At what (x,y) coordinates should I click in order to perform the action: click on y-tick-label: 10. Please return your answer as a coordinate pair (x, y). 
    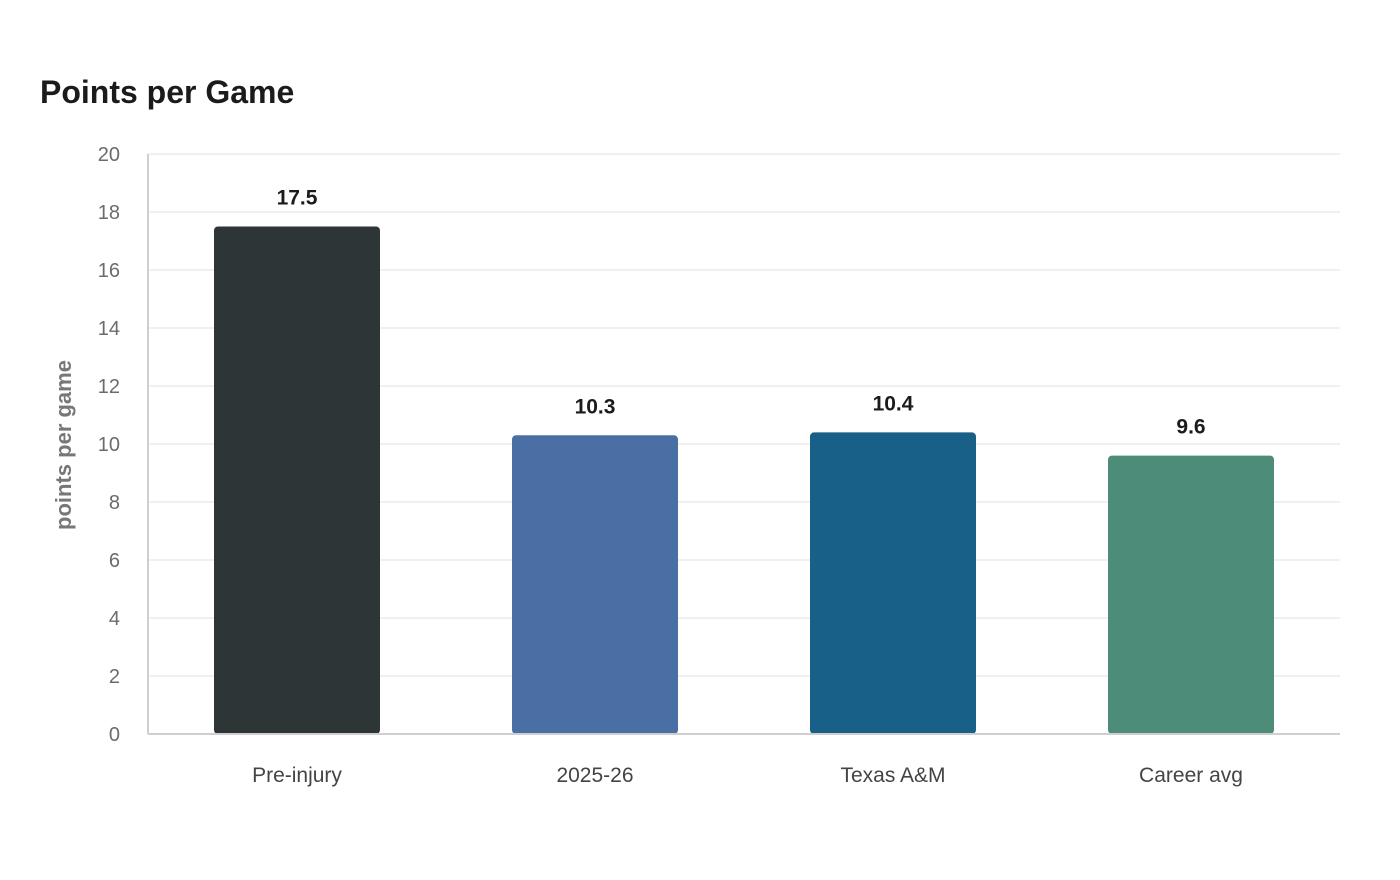
    Looking at the image, I should click on (109, 445).